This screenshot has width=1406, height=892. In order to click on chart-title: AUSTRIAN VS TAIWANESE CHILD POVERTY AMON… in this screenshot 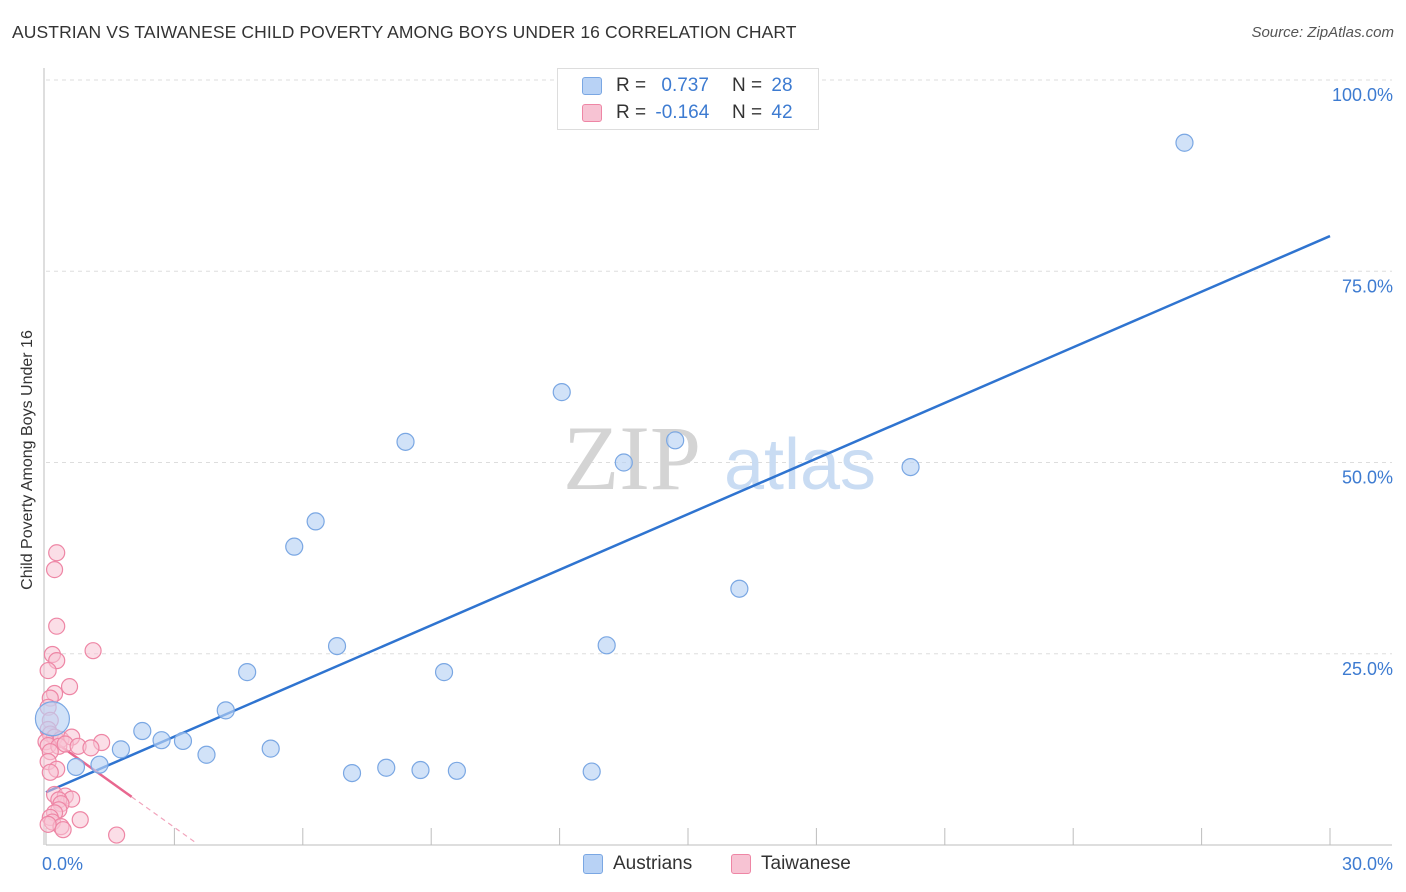, I will do `click(404, 32)`.